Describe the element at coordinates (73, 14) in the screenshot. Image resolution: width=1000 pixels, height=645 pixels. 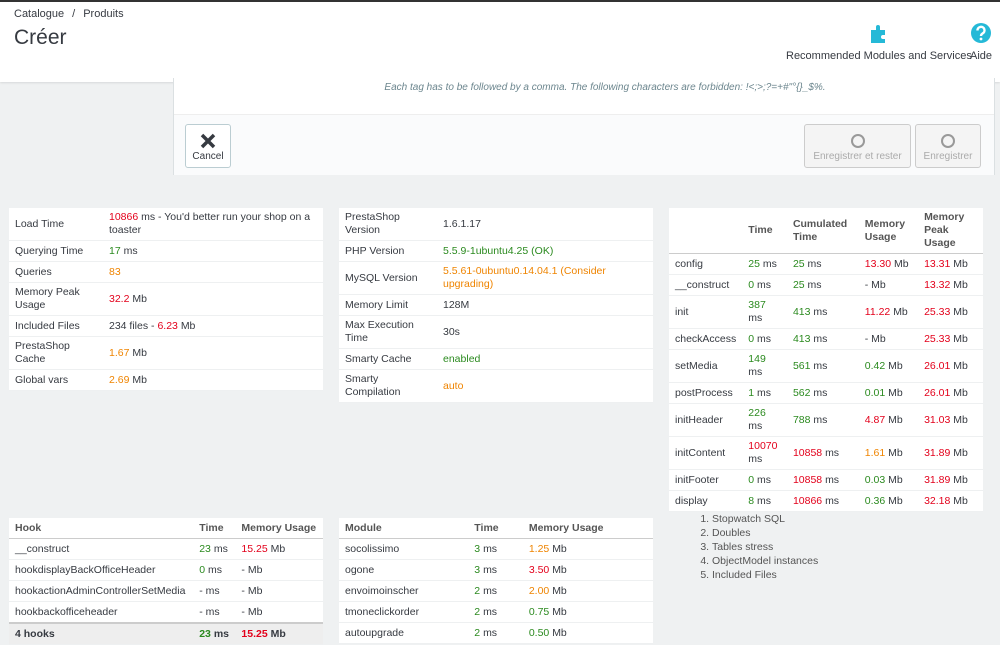
I see `breadcrumb: Catalogue / Produits` at that location.